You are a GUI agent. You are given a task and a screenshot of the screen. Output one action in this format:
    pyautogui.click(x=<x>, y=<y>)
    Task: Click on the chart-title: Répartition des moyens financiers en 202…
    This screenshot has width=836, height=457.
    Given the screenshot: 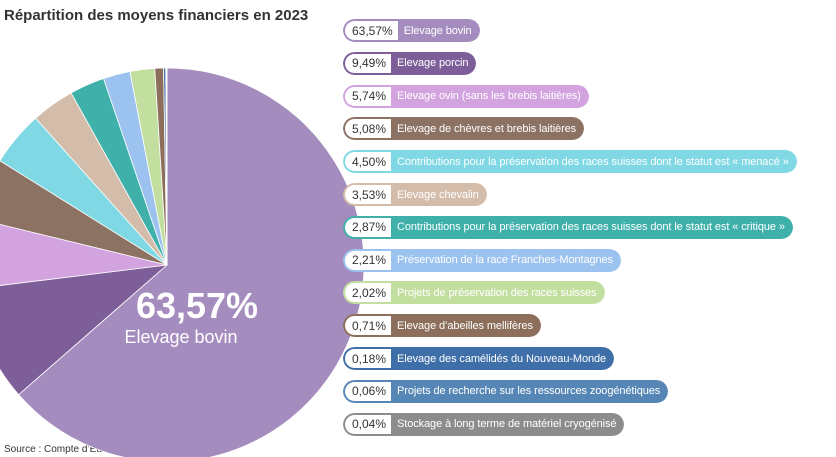 What is the action you would take?
    pyautogui.click(x=156, y=15)
    